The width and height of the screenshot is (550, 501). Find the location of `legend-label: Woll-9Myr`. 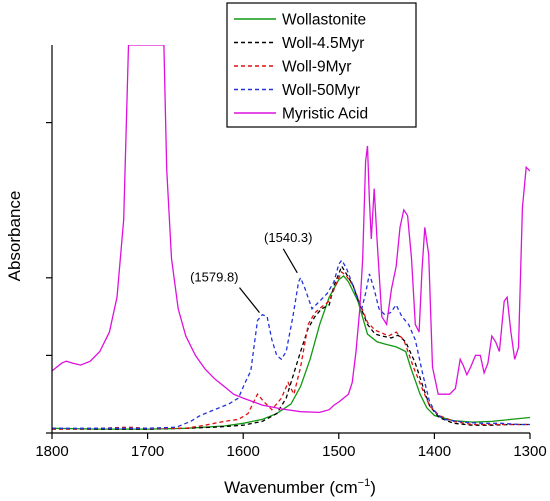

legend-label: Woll-9Myr is located at coordinates (316, 67).